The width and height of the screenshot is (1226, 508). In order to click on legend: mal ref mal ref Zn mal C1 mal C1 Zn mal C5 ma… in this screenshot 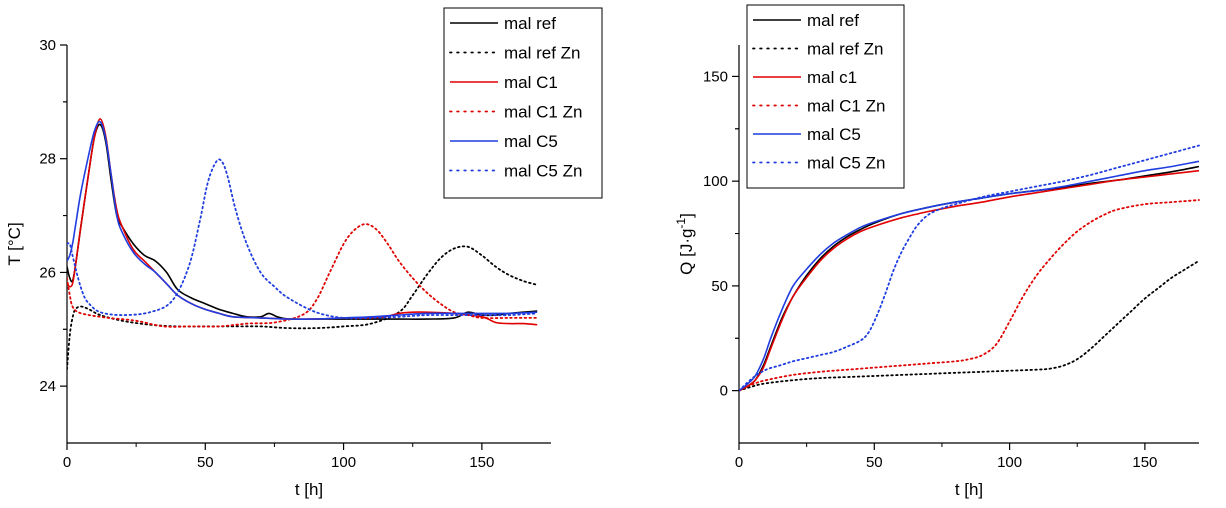, I will do `click(523, 103)`.